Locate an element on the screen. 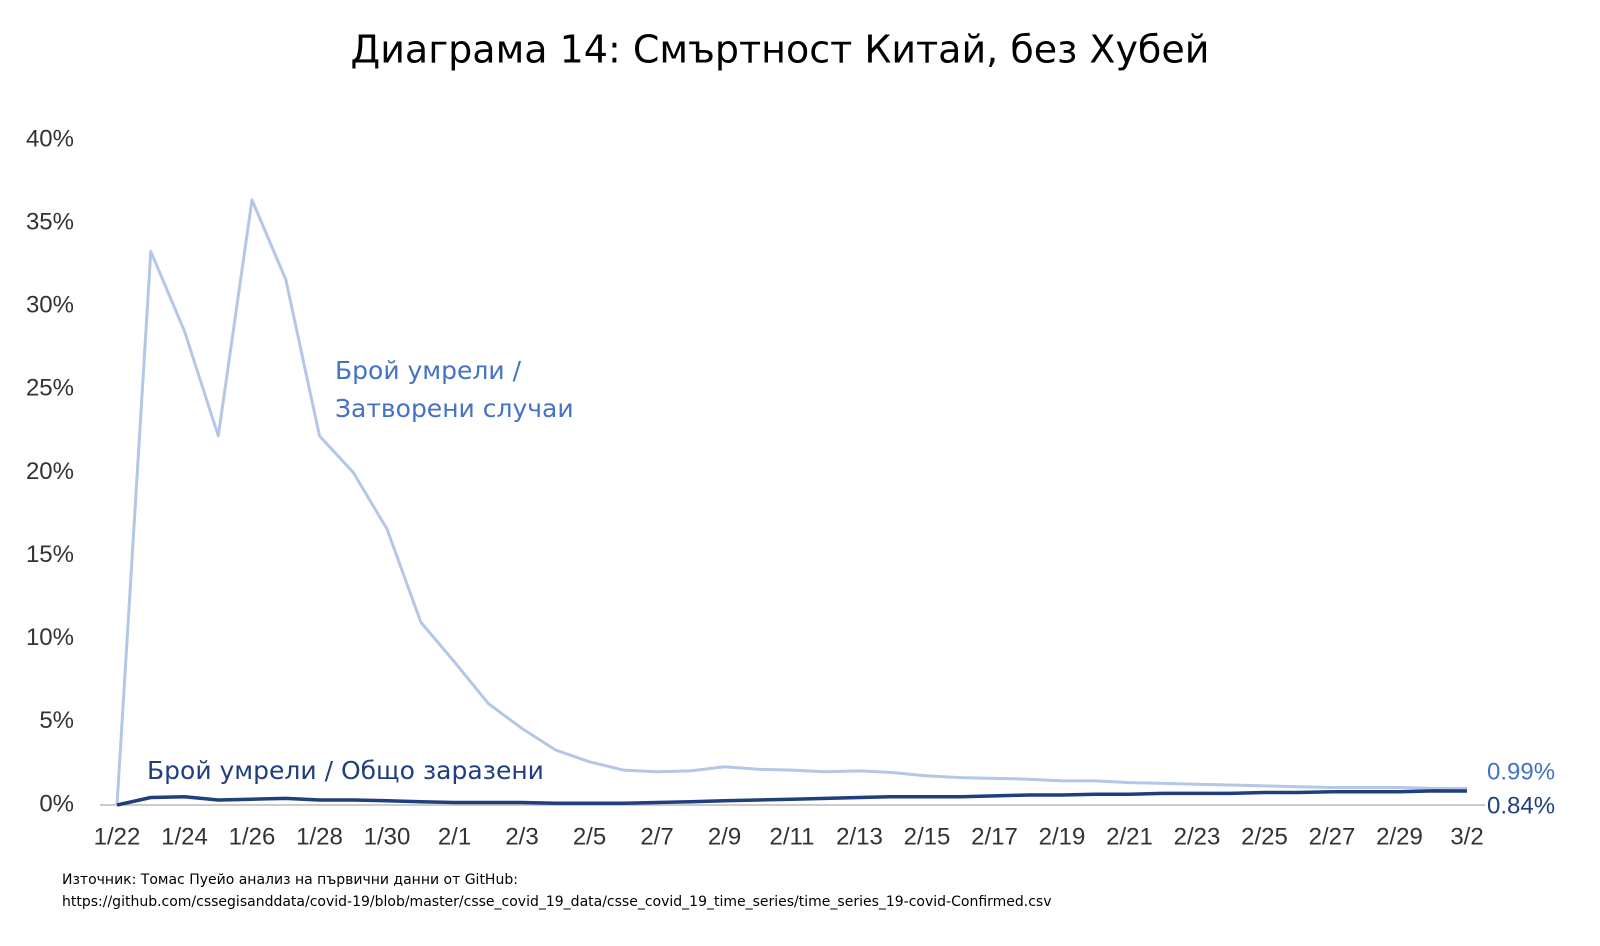 The image size is (1600, 946). value-label: 0.99% is located at coordinates (1521, 771).